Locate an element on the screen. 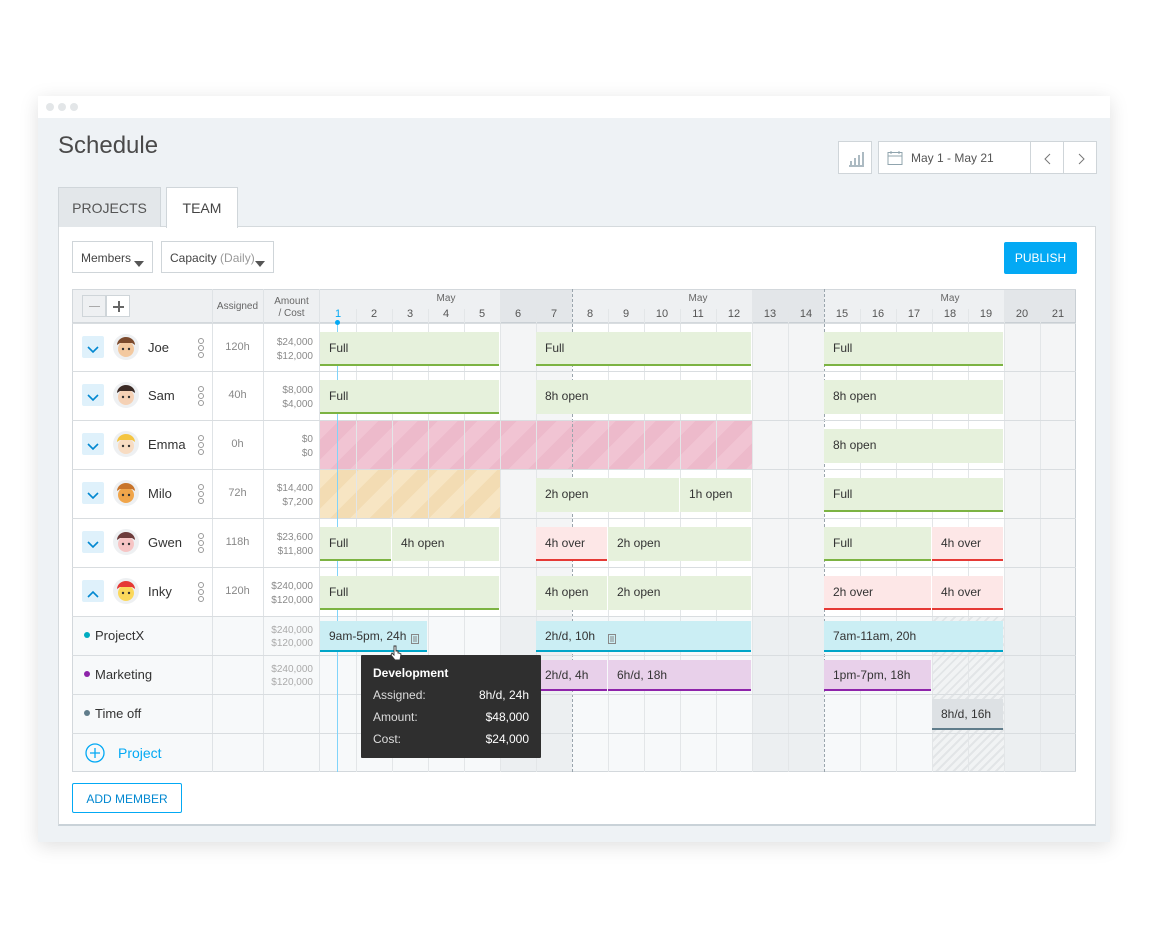  bar-label: 8h/d, 16h is located at coordinates (966, 713).